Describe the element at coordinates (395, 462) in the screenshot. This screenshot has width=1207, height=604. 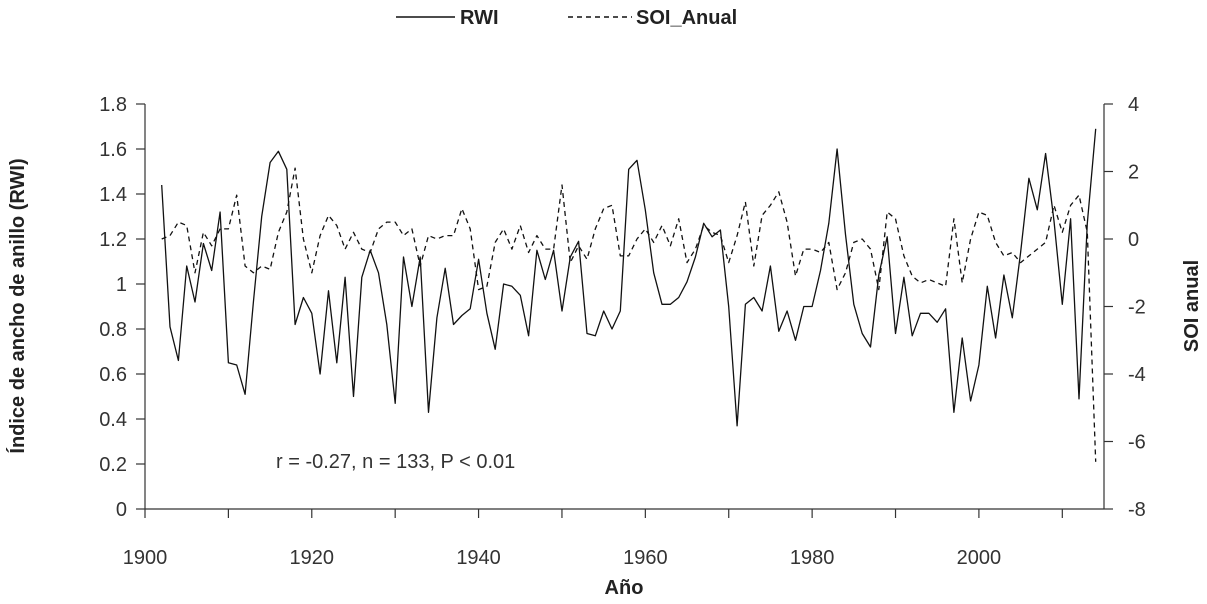
I see `correlation-annotation: r = -0.27, n = 133, P < 0.01` at that location.